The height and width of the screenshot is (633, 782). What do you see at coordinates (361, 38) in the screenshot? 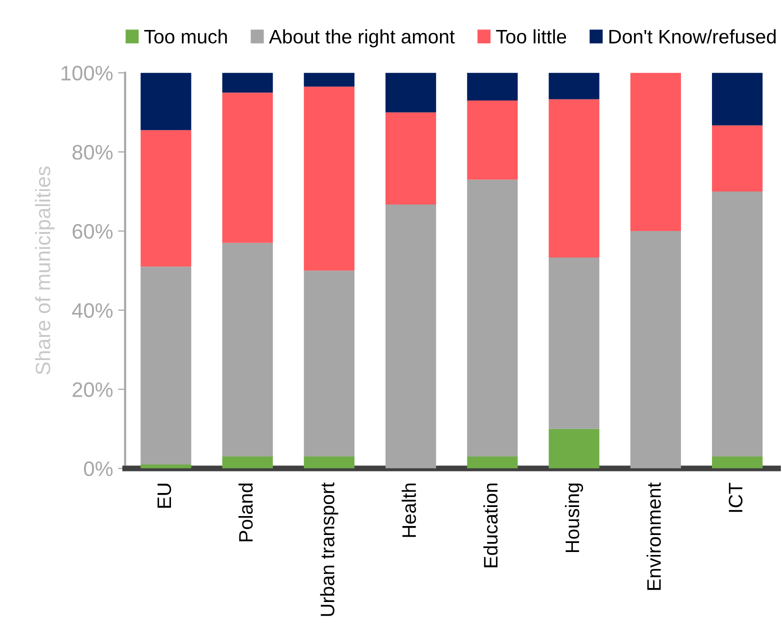
I see `legend-label: About the right amont` at bounding box center [361, 38].